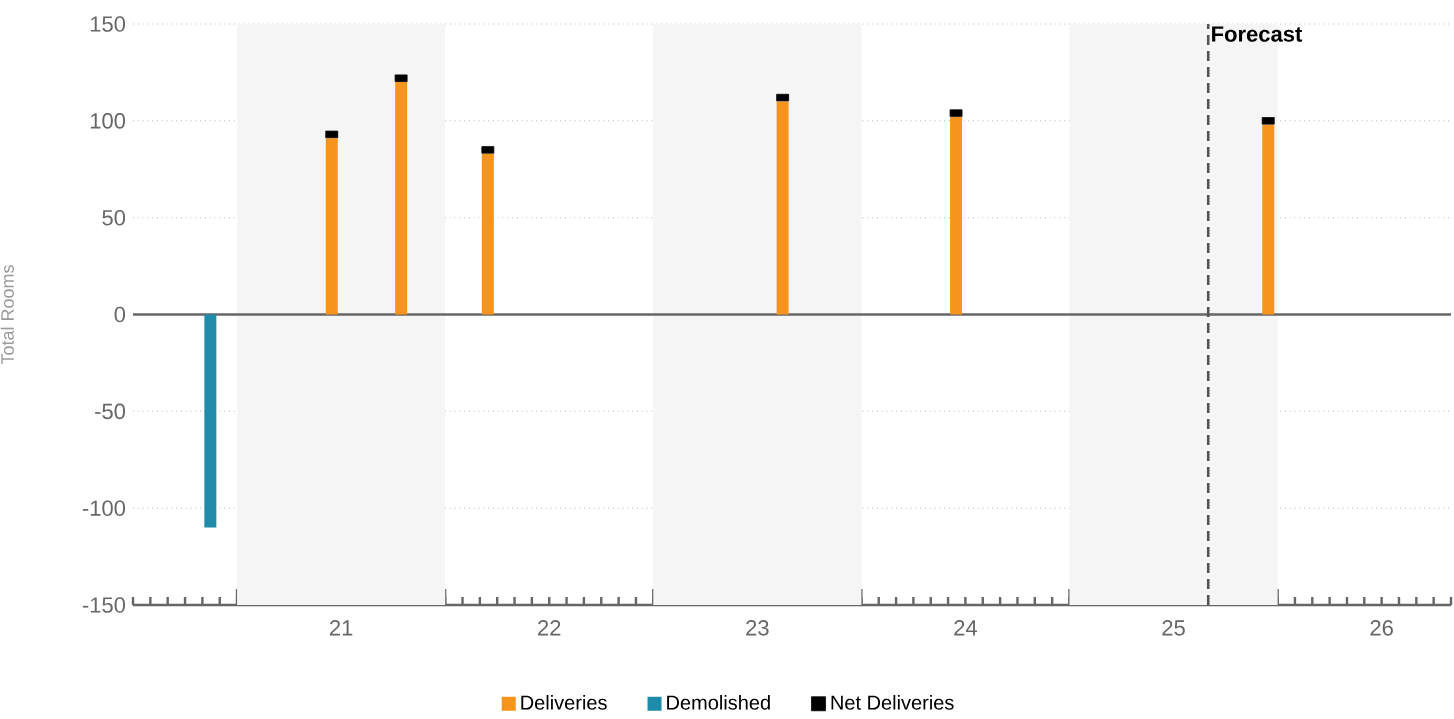 This screenshot has height=719, width=1454. Describe the element at coordinates (104, 605) in the screenshot. I see `y-tick-label: -150` at that location.